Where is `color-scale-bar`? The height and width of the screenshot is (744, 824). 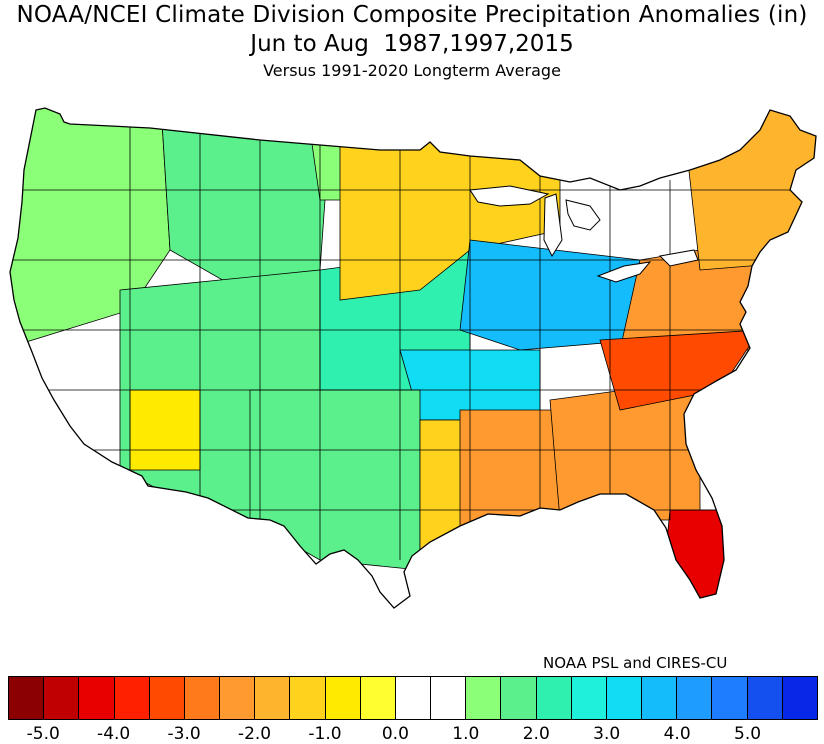 color-scale-bar is located at coordinates (413, 698).